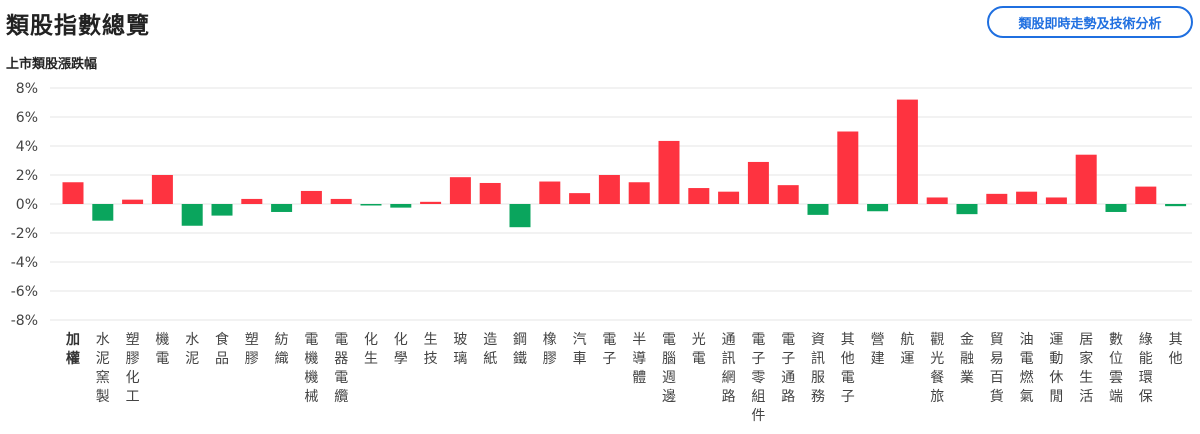 This screenshot has width=1200, height=434. Describe the element at coordinates (460, 190) in the screenshot. I see `bar-玻璃` at that location.